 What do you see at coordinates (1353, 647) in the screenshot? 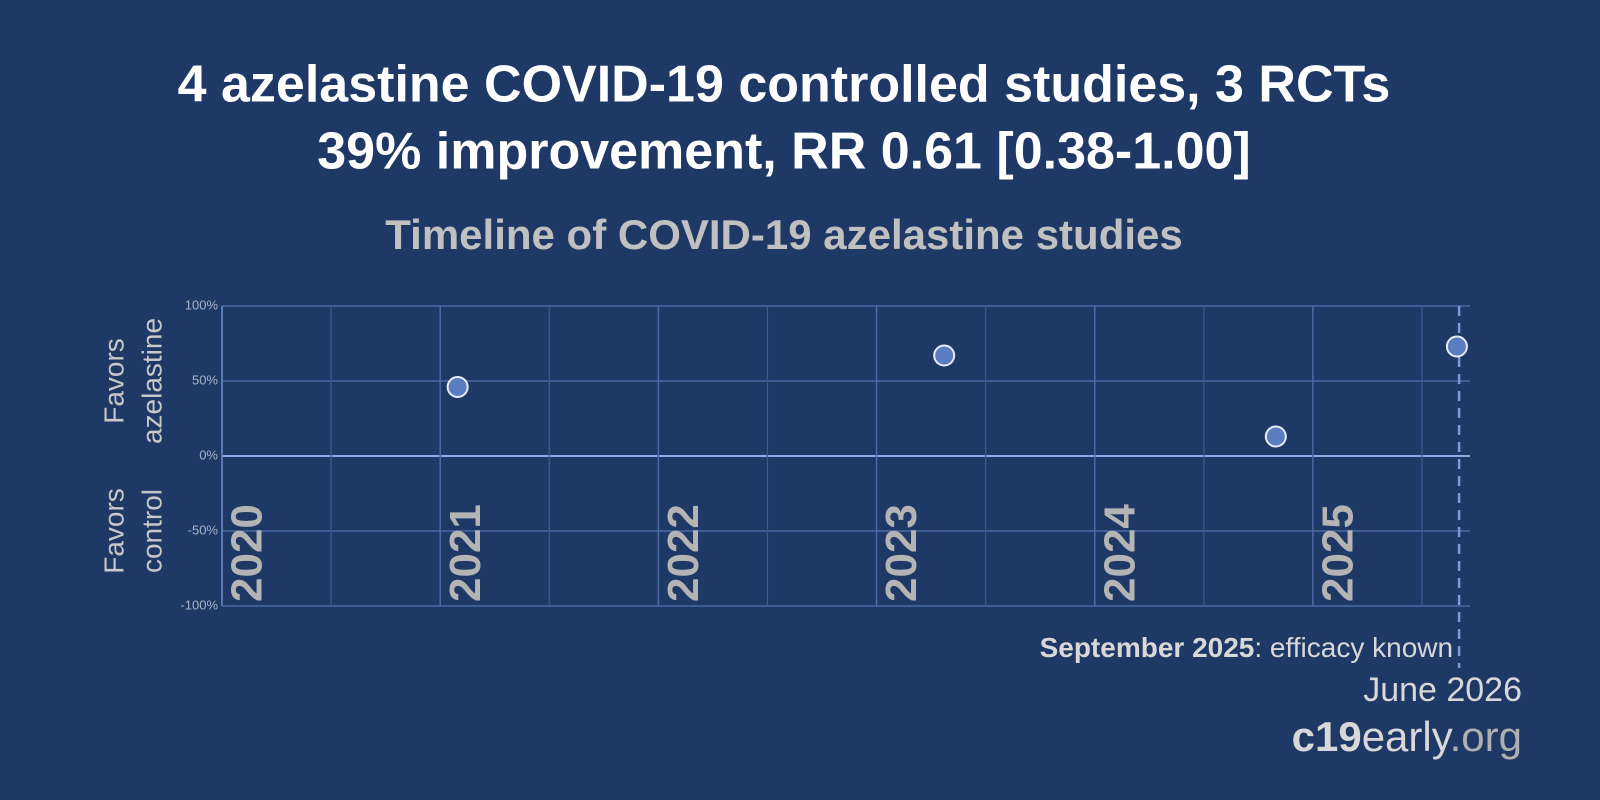
I see `annotation-text: : efficacy known` at bounding box center [1353, 647].